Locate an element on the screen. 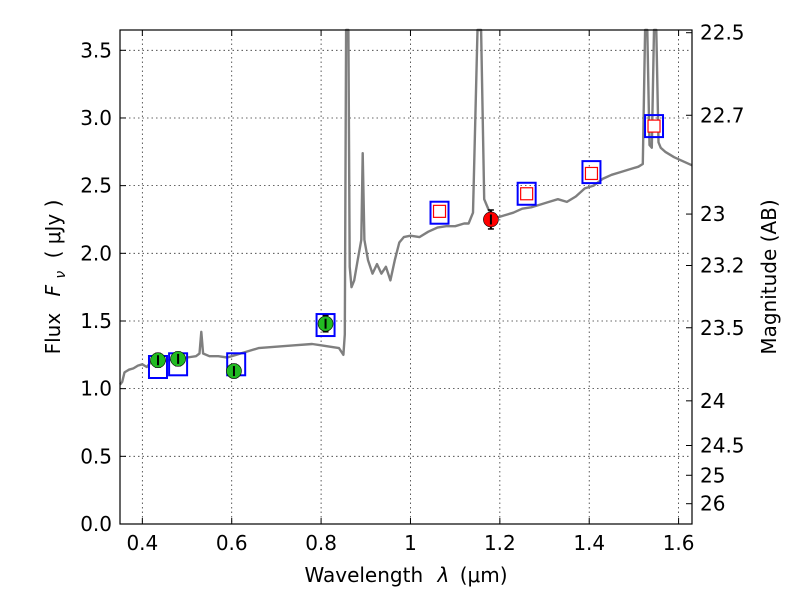 This screenshot has width=800, height=600. y2-tick-label: 24 is located at coordinates (712, 401).